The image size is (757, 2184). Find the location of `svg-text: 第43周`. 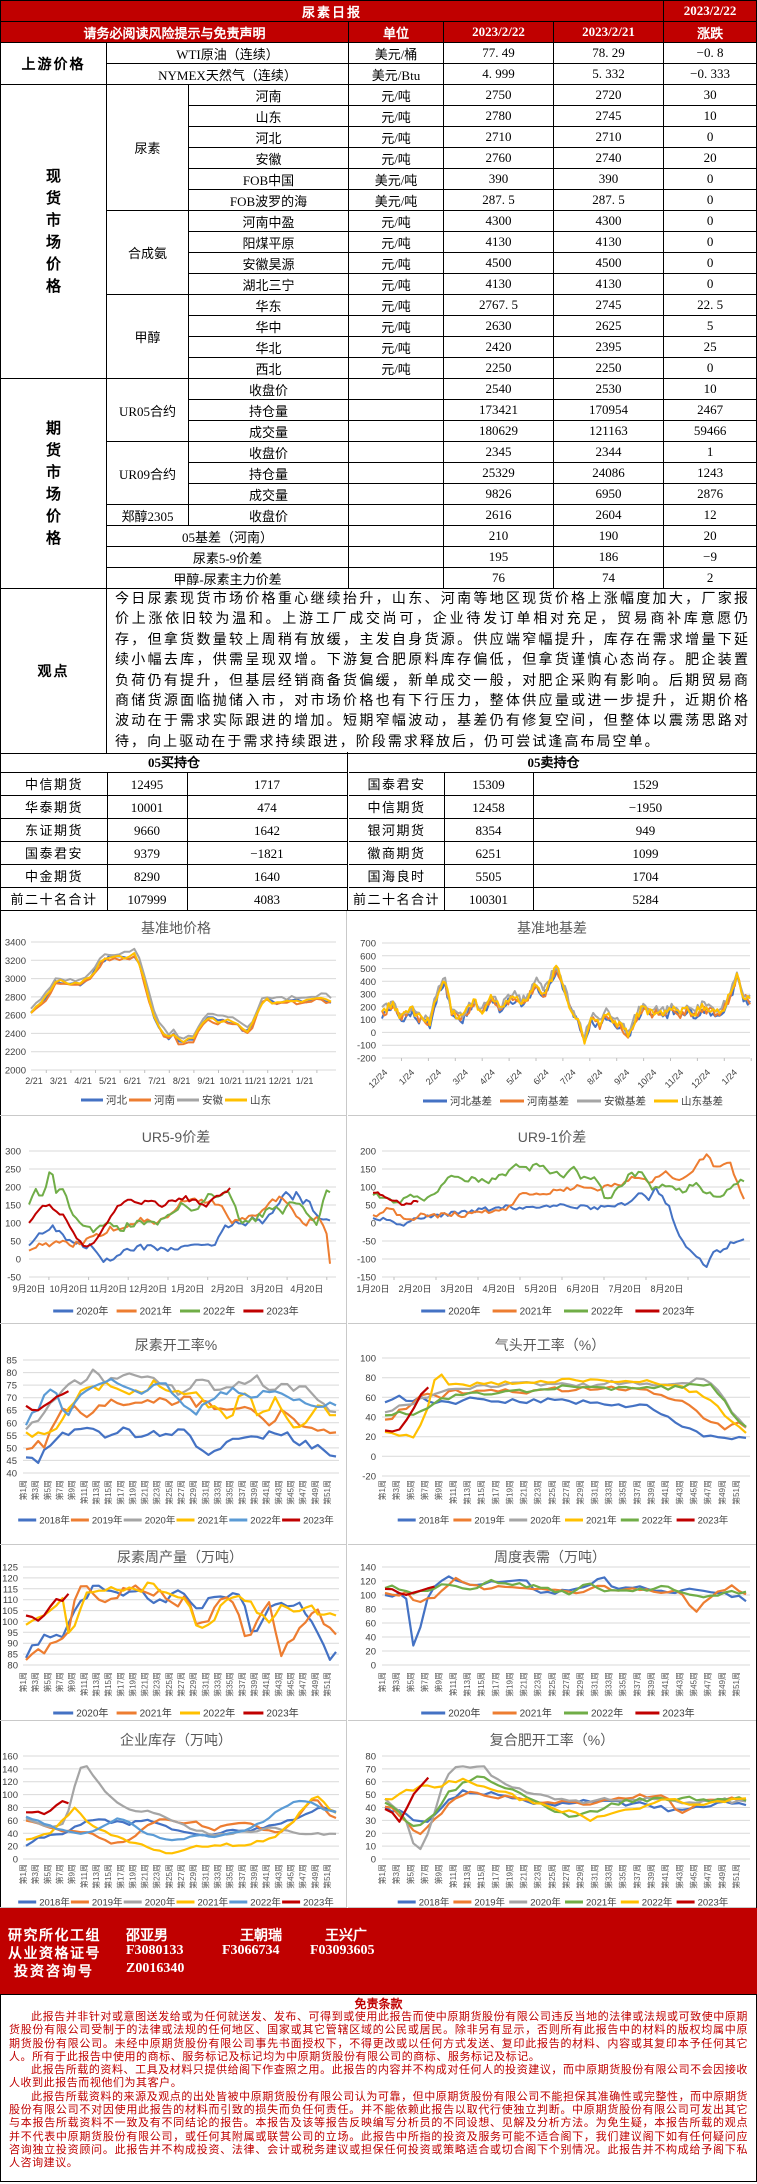

svg-text: 第43周 is located at coordinates (679, 1876).